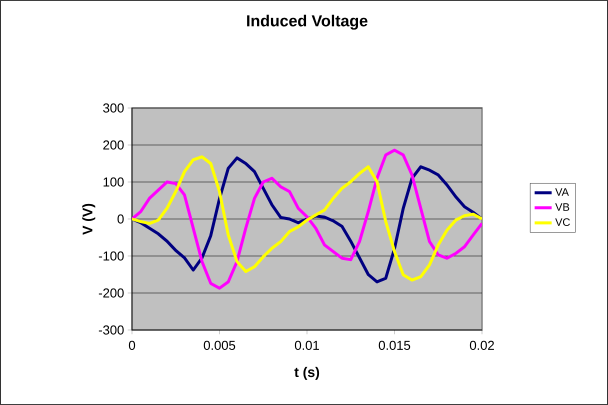  I want to click on y-tick-label: -100, so click(111, 256).